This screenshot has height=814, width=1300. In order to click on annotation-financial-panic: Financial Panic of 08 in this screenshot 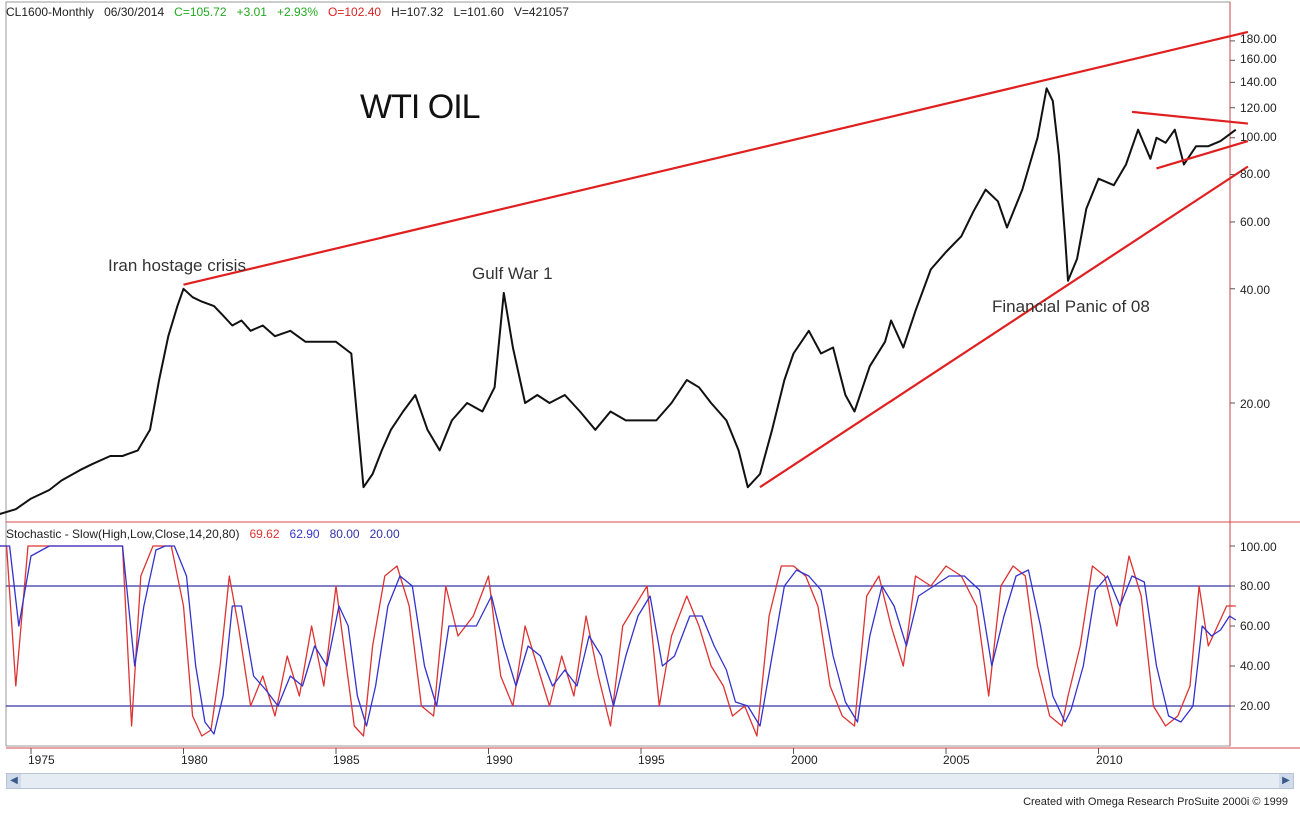, I will do `click(1071, 306)`.